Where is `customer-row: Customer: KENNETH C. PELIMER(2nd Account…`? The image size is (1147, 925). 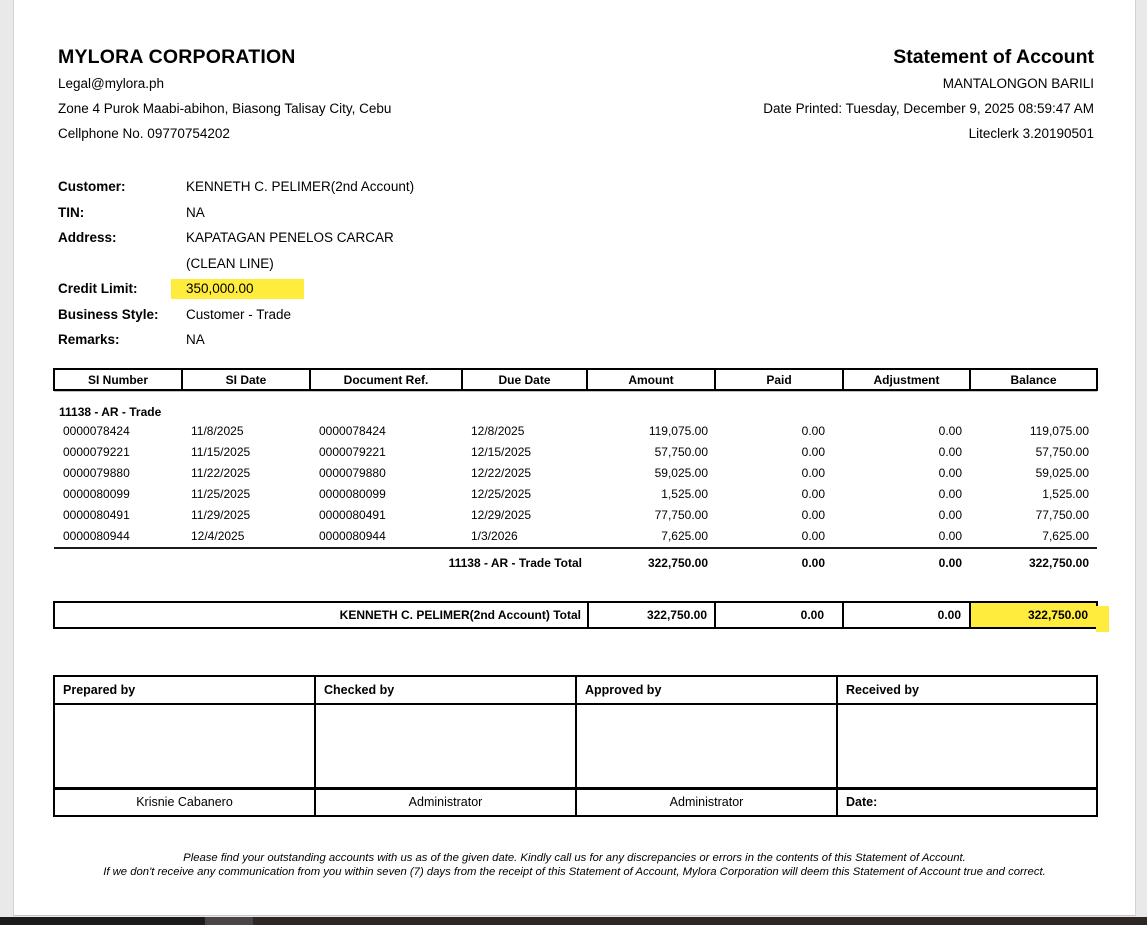
customer-row: Customer: KENNETH C. PELIMER(2nd Account… is located at coordinates (408, 187).